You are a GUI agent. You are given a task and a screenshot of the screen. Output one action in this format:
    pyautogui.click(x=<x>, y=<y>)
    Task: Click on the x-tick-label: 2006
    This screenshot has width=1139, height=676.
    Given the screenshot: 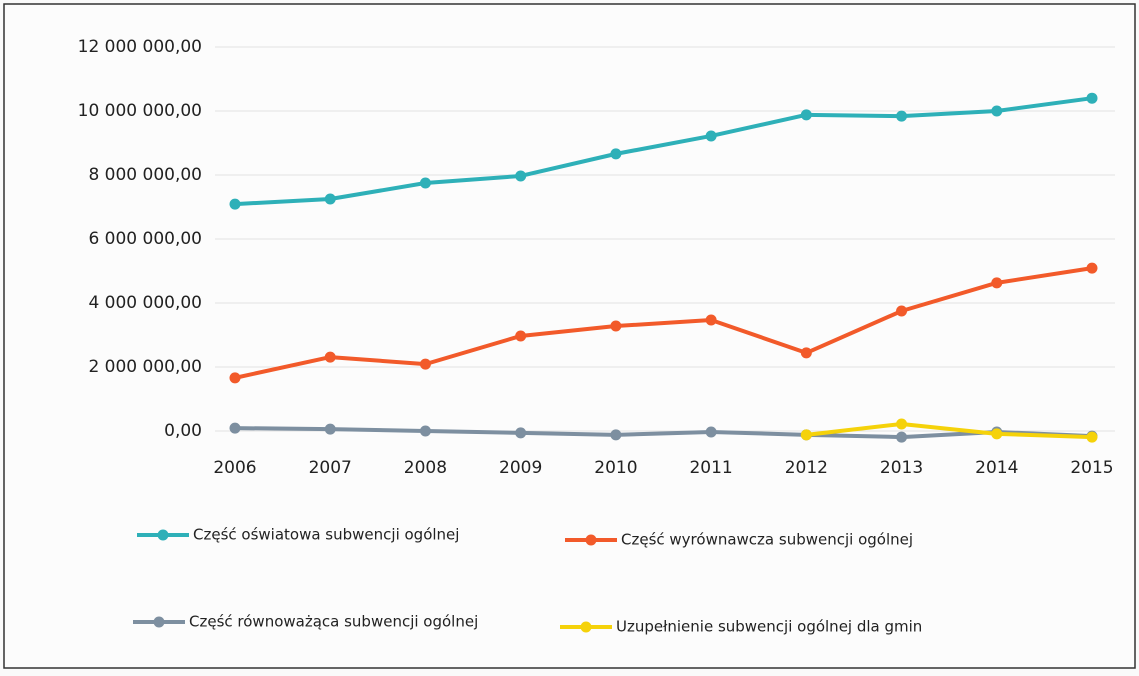 What is the action you would take?
    pyautogui.click(x=234, y=468)
    